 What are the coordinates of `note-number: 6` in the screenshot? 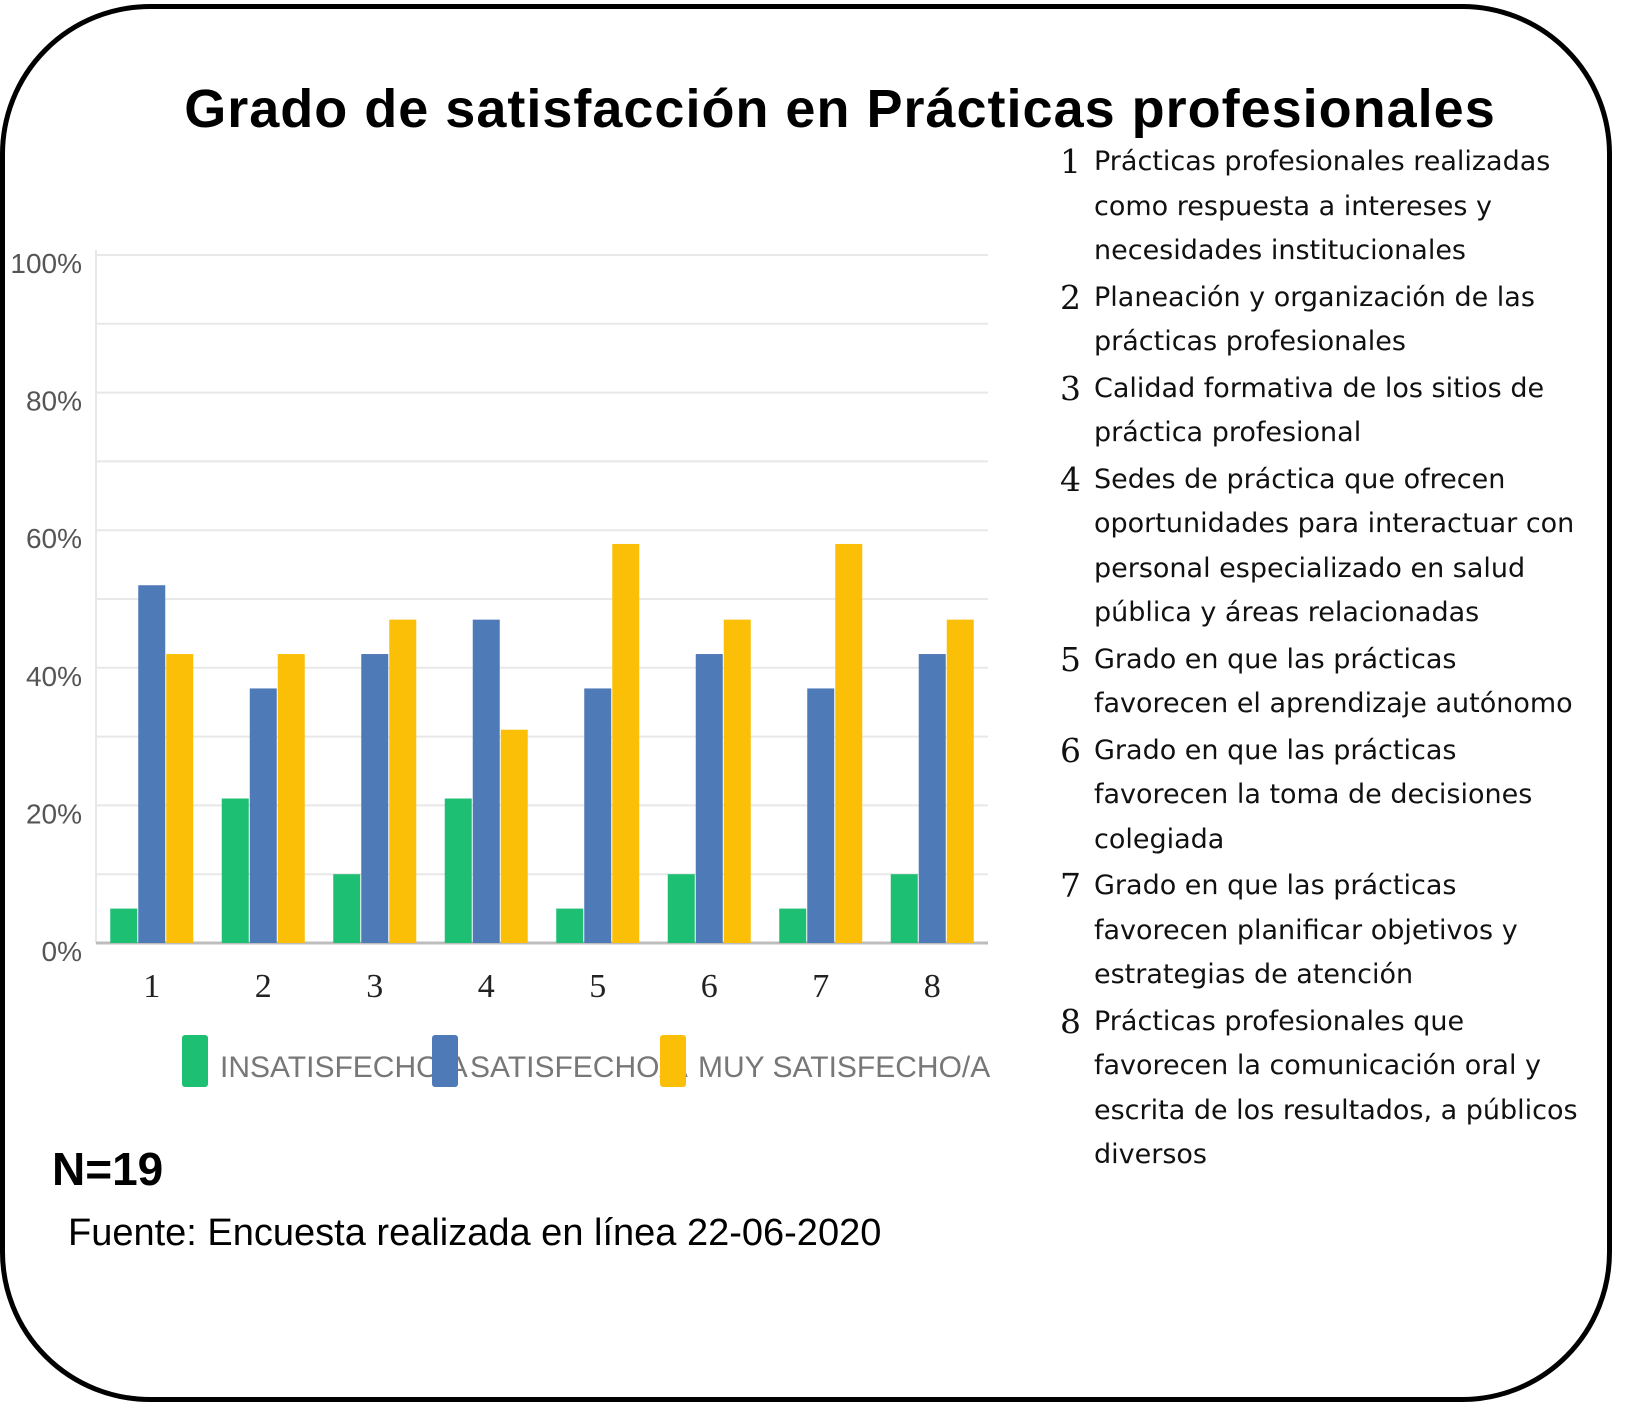 It's located at (1070, 750).